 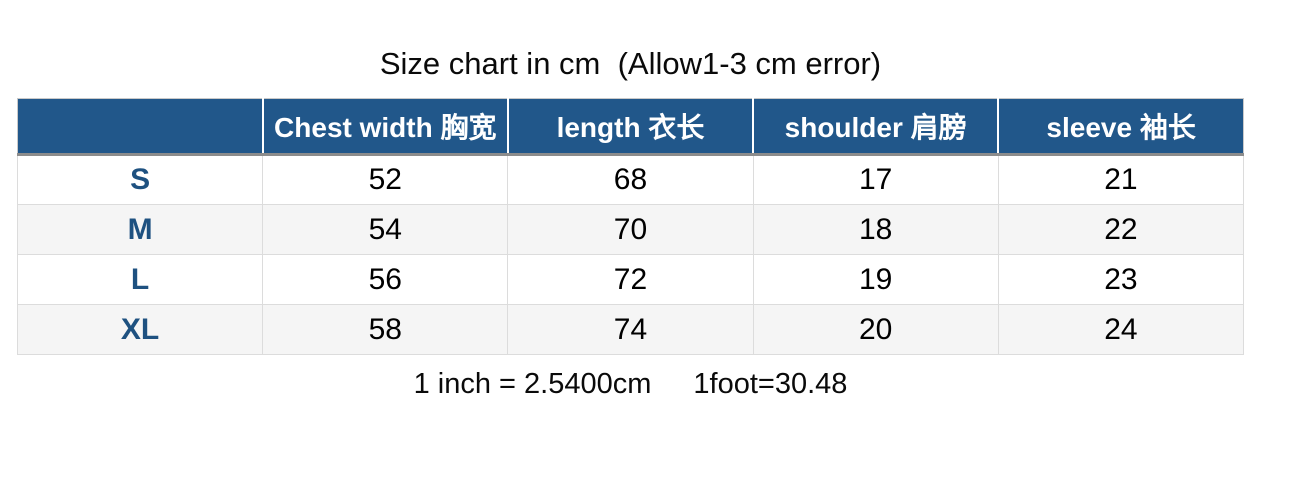 I want to click on shoulder-value: 19, so click(x=875, y=279).